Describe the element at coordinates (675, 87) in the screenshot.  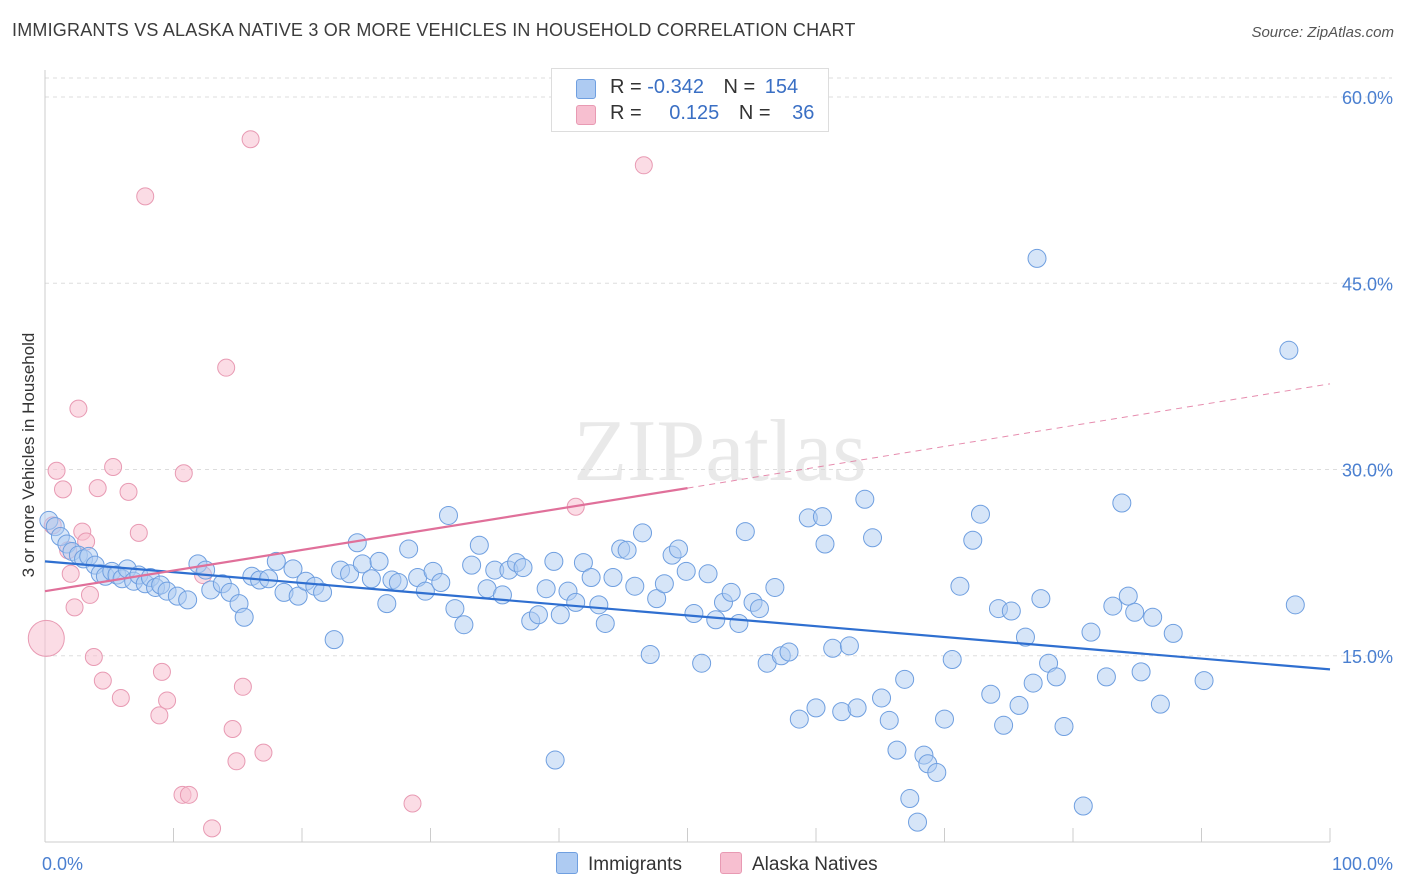
I see `legend-r-value: -0.342` at that location.